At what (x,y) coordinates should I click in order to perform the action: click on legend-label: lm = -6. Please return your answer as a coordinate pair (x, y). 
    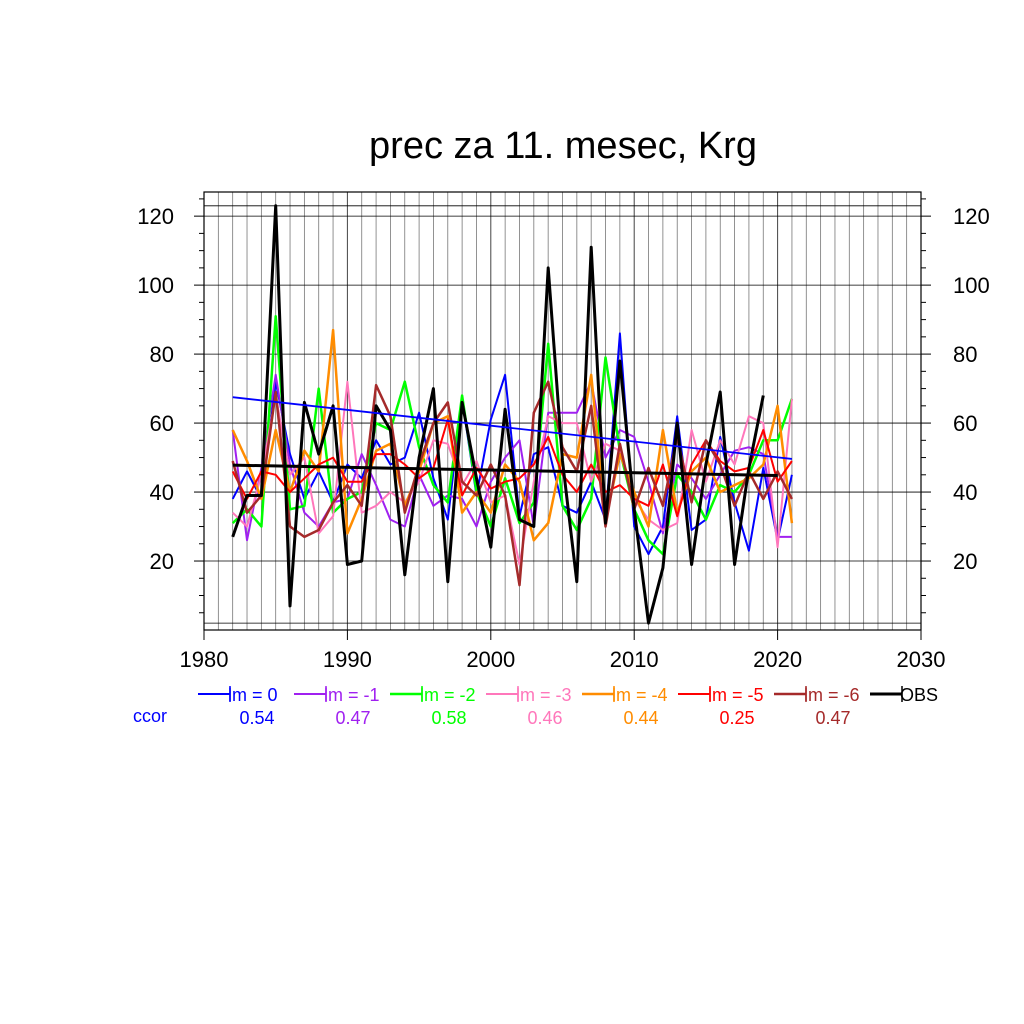
    Looking at the image, I should click on (832, 695).